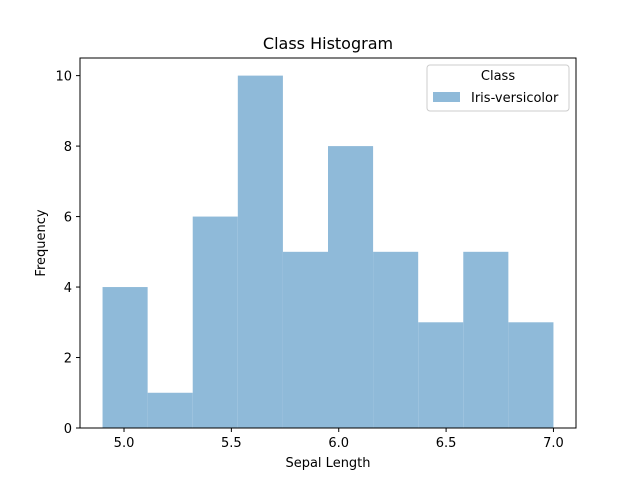  Describe the element at coordinates (498, 76) in the screenshot. I see `legend-title: Class` at that location.